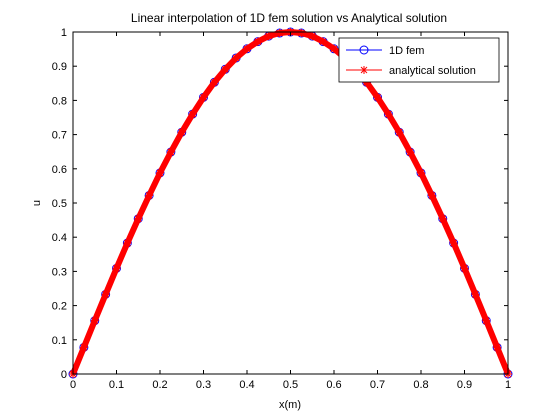  I want to click on x-tick-label: 0.5, so click(290, 385).